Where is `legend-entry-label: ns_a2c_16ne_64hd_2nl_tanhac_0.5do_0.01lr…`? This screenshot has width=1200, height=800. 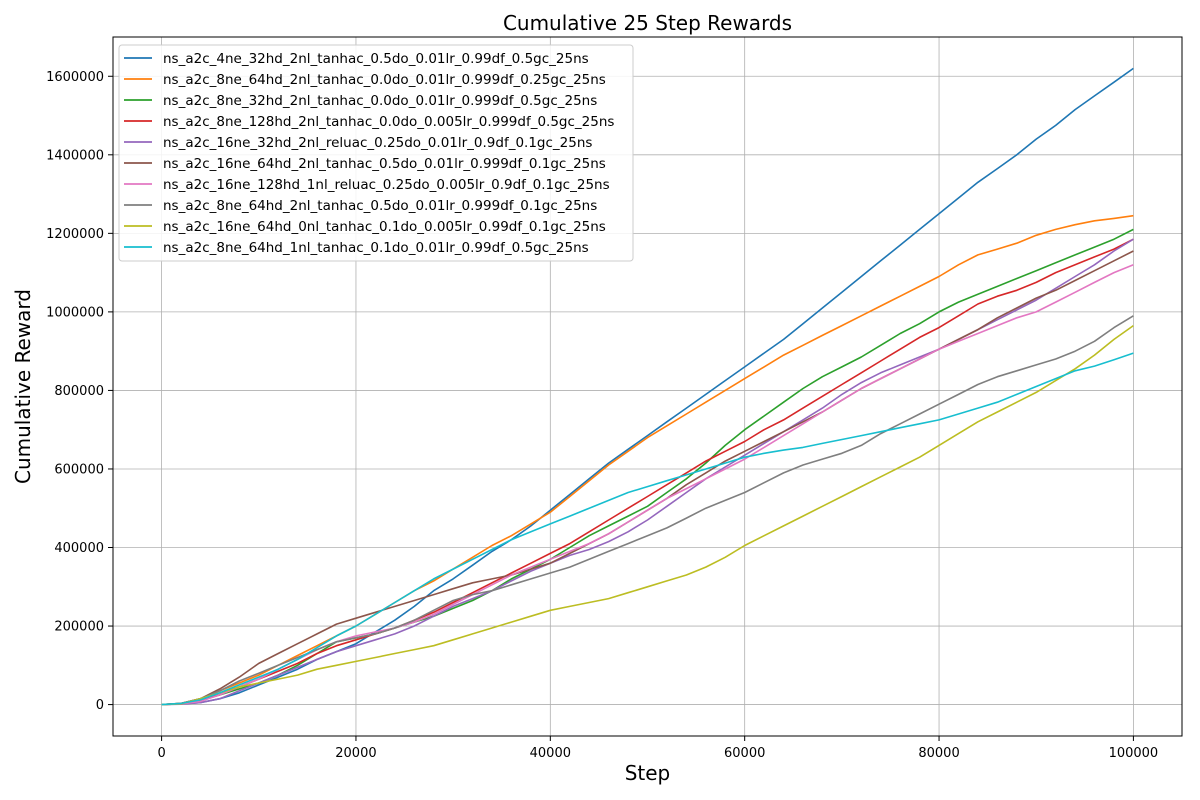
legend-entry-label: ns_a2c_16ne_64hd_2nl_tanhac_0.5do_0.01lr… is located at coordinates (384, 164).